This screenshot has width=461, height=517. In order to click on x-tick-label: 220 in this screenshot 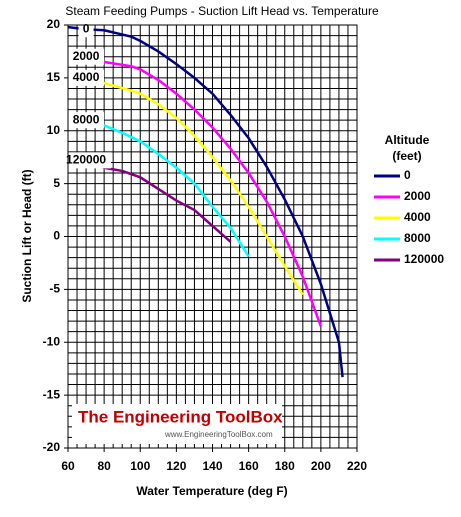, I will do `click(357, 466)`.